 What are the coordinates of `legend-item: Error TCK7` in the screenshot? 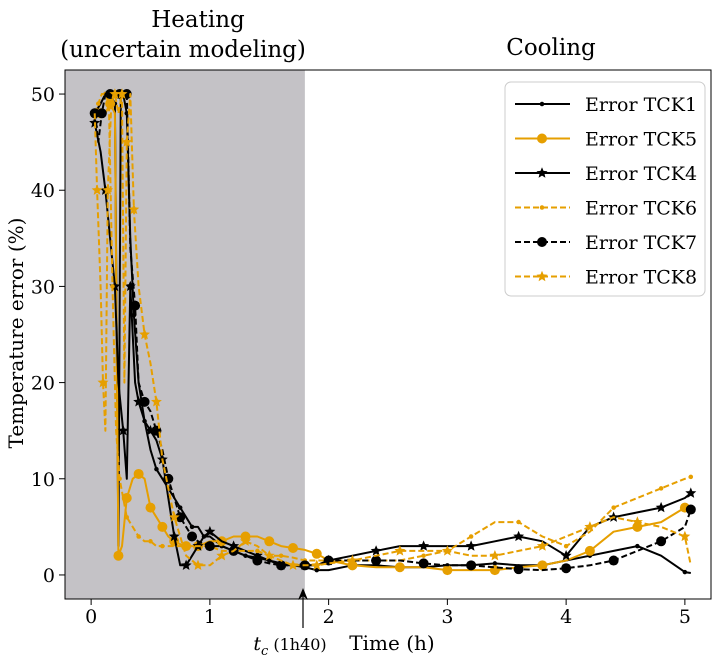 It's located at (606, 243).